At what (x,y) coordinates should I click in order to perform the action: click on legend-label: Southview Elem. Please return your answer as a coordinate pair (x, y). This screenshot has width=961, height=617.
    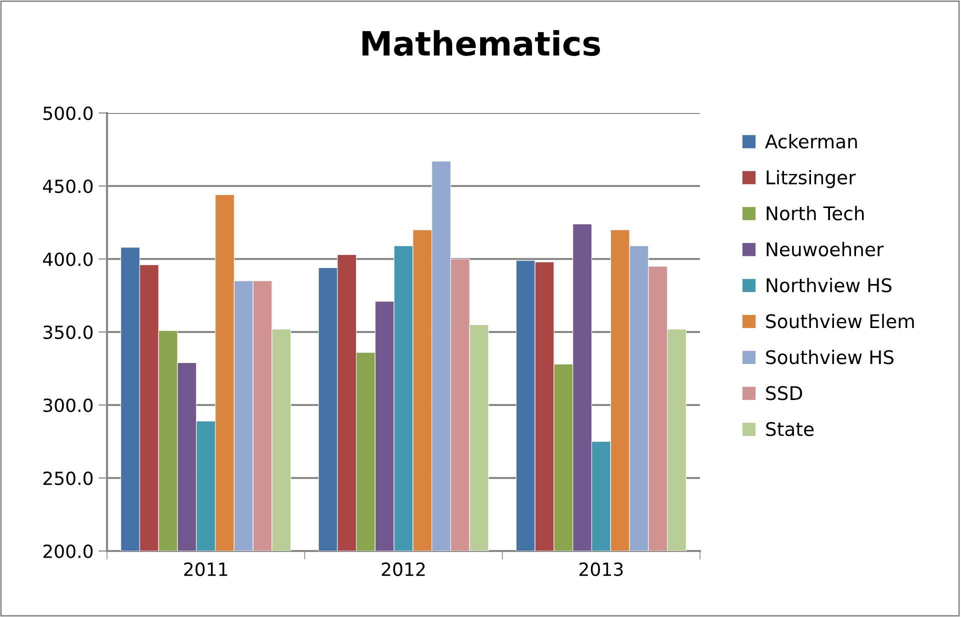
    Looking at the image, I should click on (840, 321).